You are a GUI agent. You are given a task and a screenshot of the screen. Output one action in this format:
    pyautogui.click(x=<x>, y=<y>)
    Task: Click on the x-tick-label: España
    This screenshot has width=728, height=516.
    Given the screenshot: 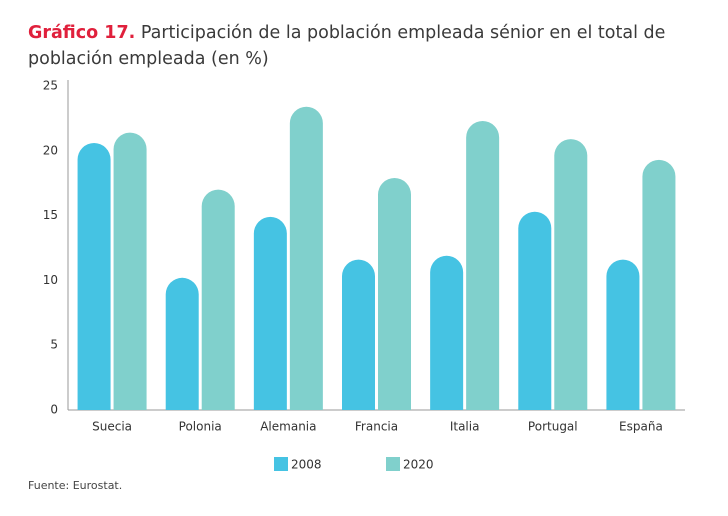 What is the action you would take?
    pyautogui.click(x=641, y=427)
    